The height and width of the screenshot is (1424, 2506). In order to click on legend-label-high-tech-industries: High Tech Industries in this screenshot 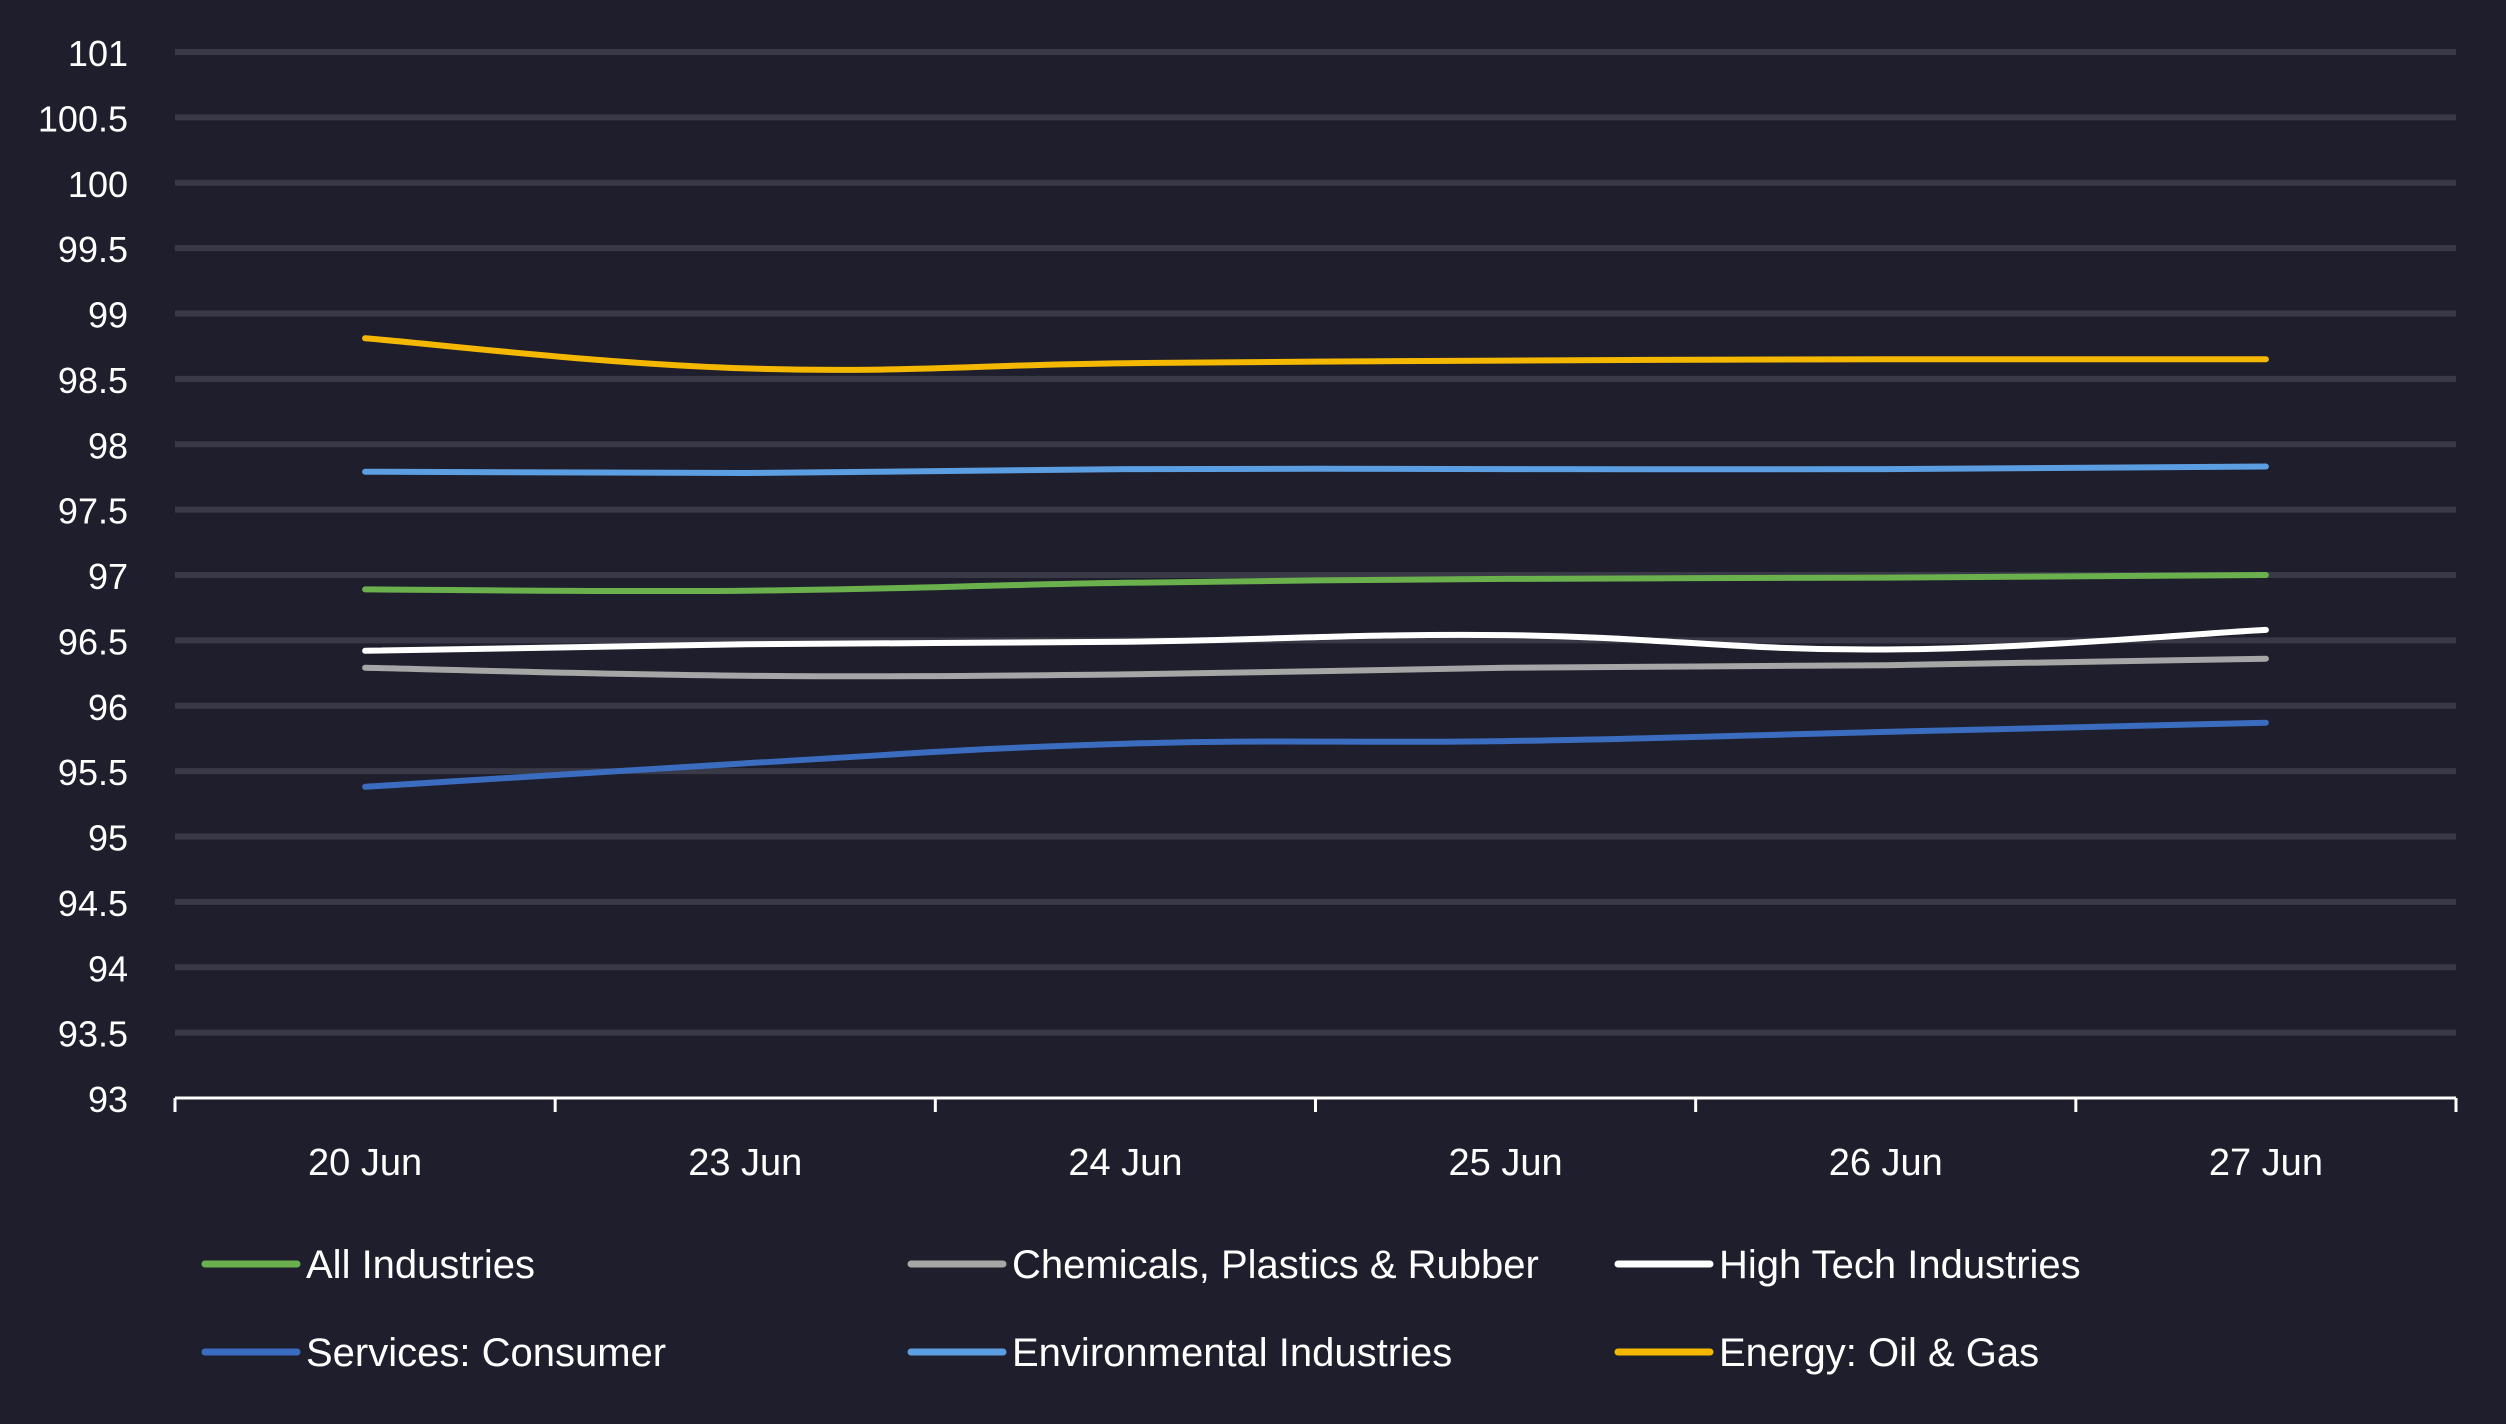, I will do `click(1900, 1265)`.